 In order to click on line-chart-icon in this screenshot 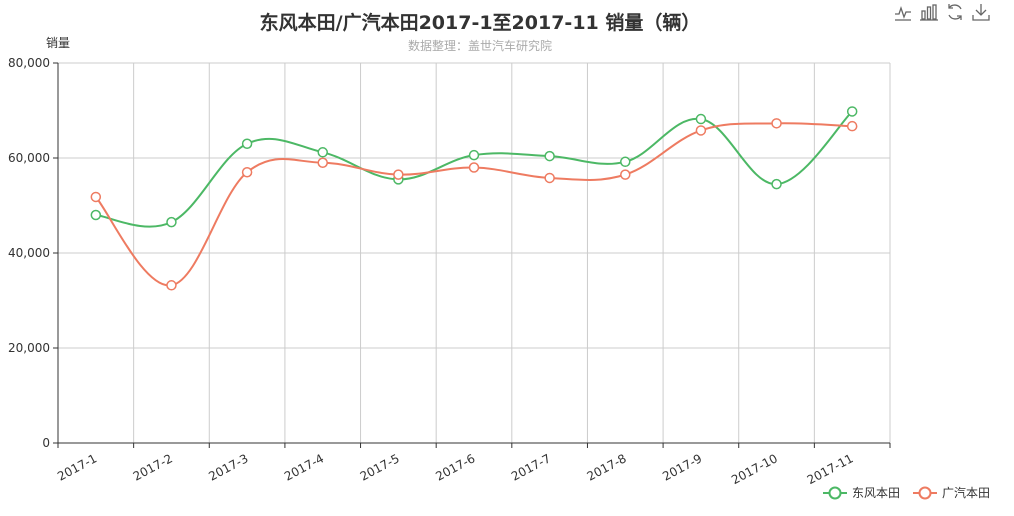, I will do `click(903, 12)`.